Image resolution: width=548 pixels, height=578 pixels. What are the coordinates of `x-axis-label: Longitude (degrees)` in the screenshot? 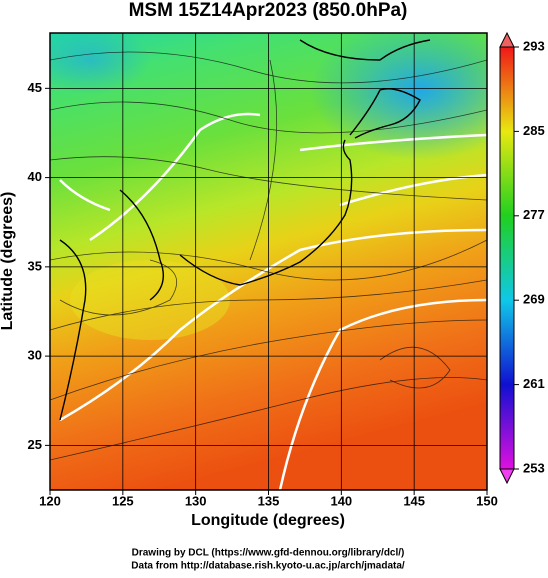 It's located at (268, 520).